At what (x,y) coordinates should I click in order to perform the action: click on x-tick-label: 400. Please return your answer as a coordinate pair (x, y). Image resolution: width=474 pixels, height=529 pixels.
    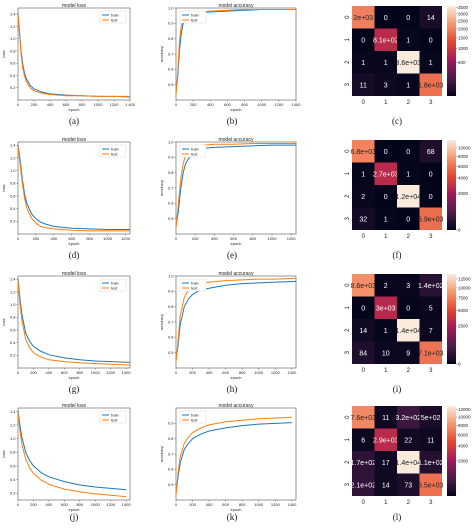
    Looking at the image, I should click on (53, 238).